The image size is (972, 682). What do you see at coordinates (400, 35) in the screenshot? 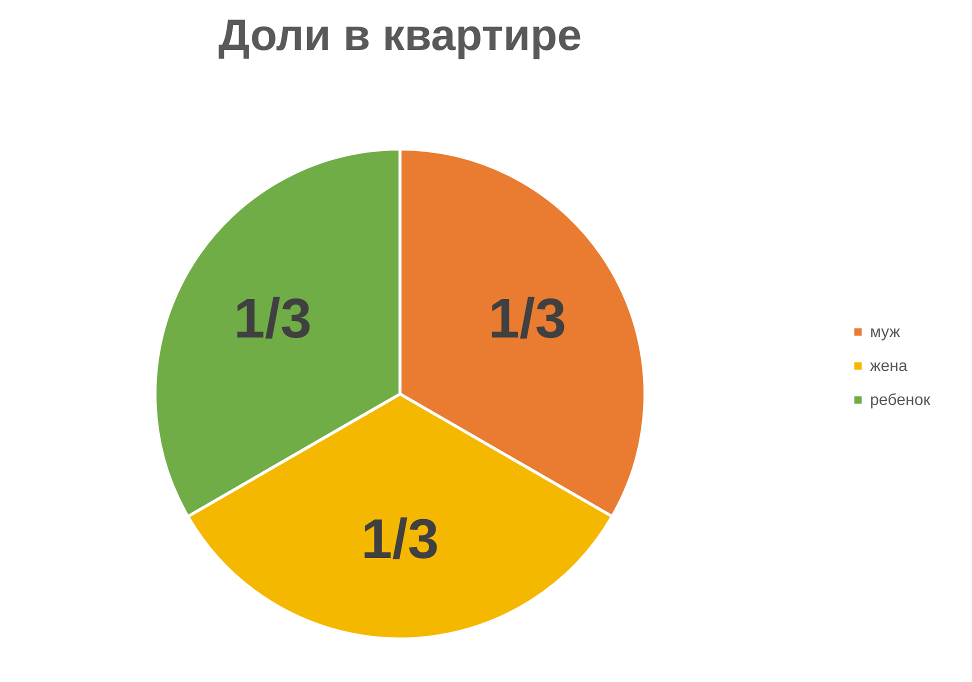
I see `chart-title: Доли в квартире` at bounding box center [400, 35].